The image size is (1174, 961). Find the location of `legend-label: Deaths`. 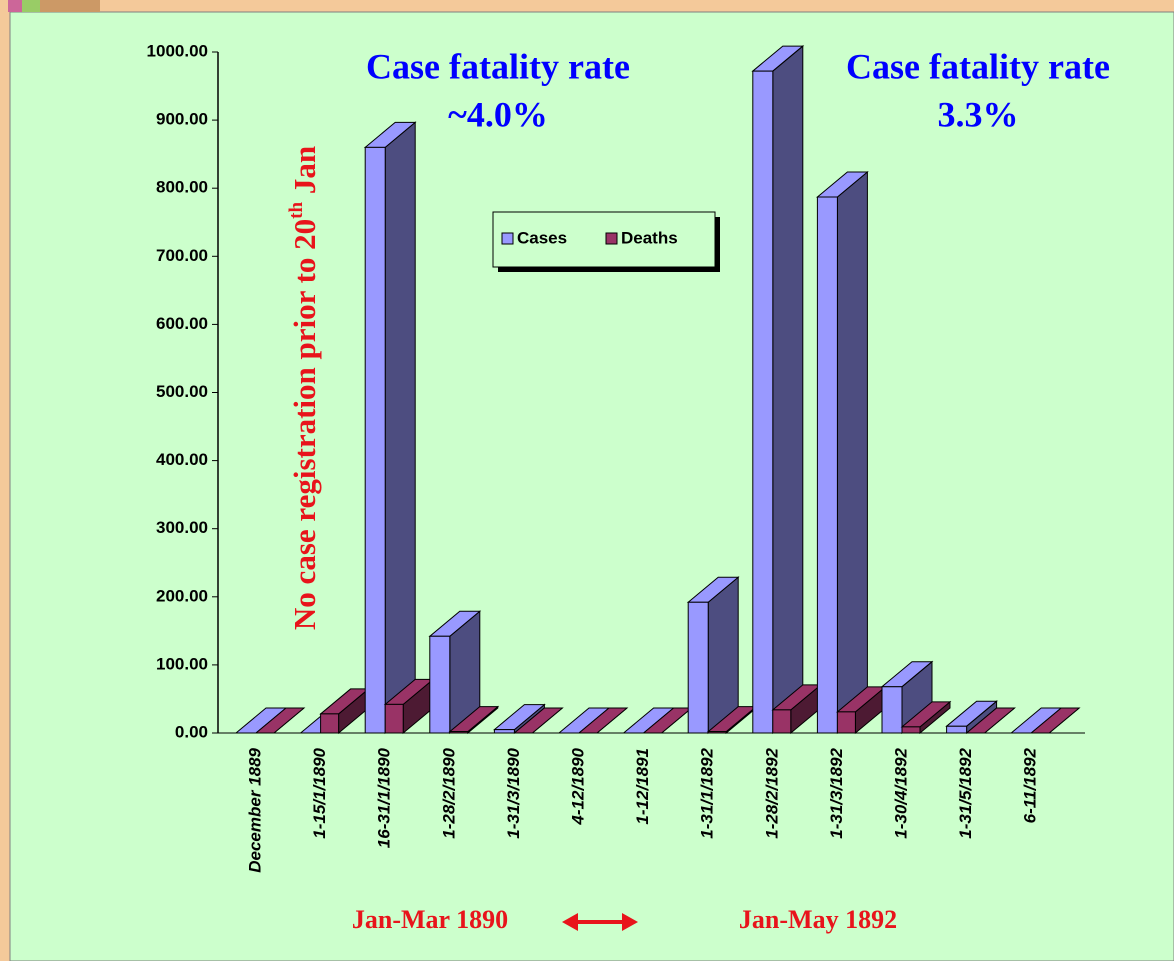

legend-label: Deaths is located at coordinates (649, 237).